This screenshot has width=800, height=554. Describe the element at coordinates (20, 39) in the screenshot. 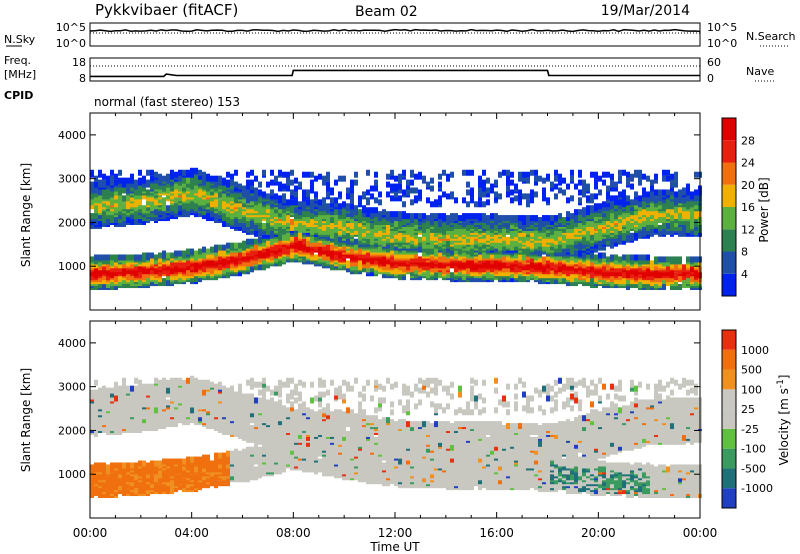

I see `nsky-label: N.Sky` at that location.